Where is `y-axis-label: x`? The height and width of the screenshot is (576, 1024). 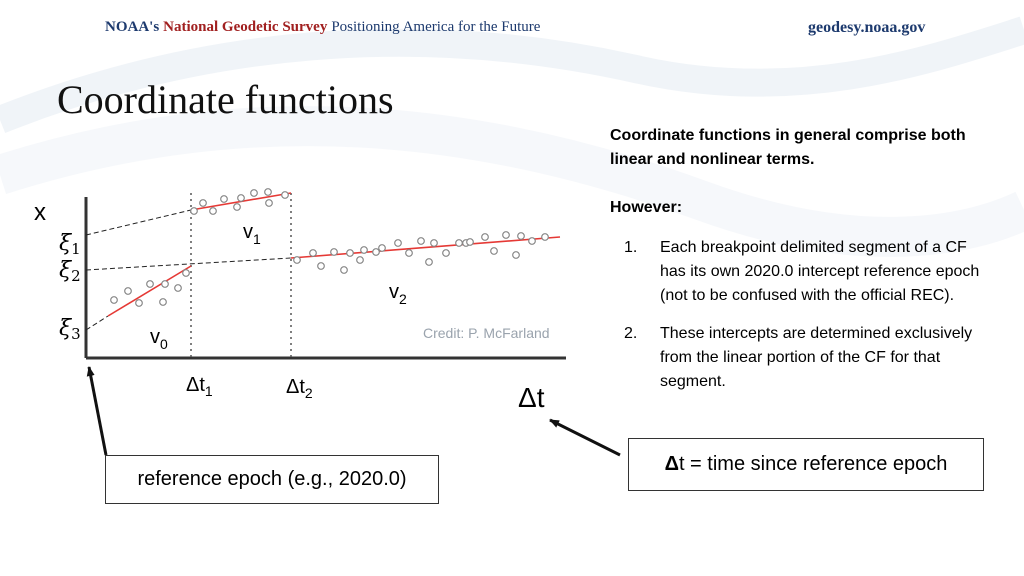
y-axis-label: x is located at coordinates (40, 212).